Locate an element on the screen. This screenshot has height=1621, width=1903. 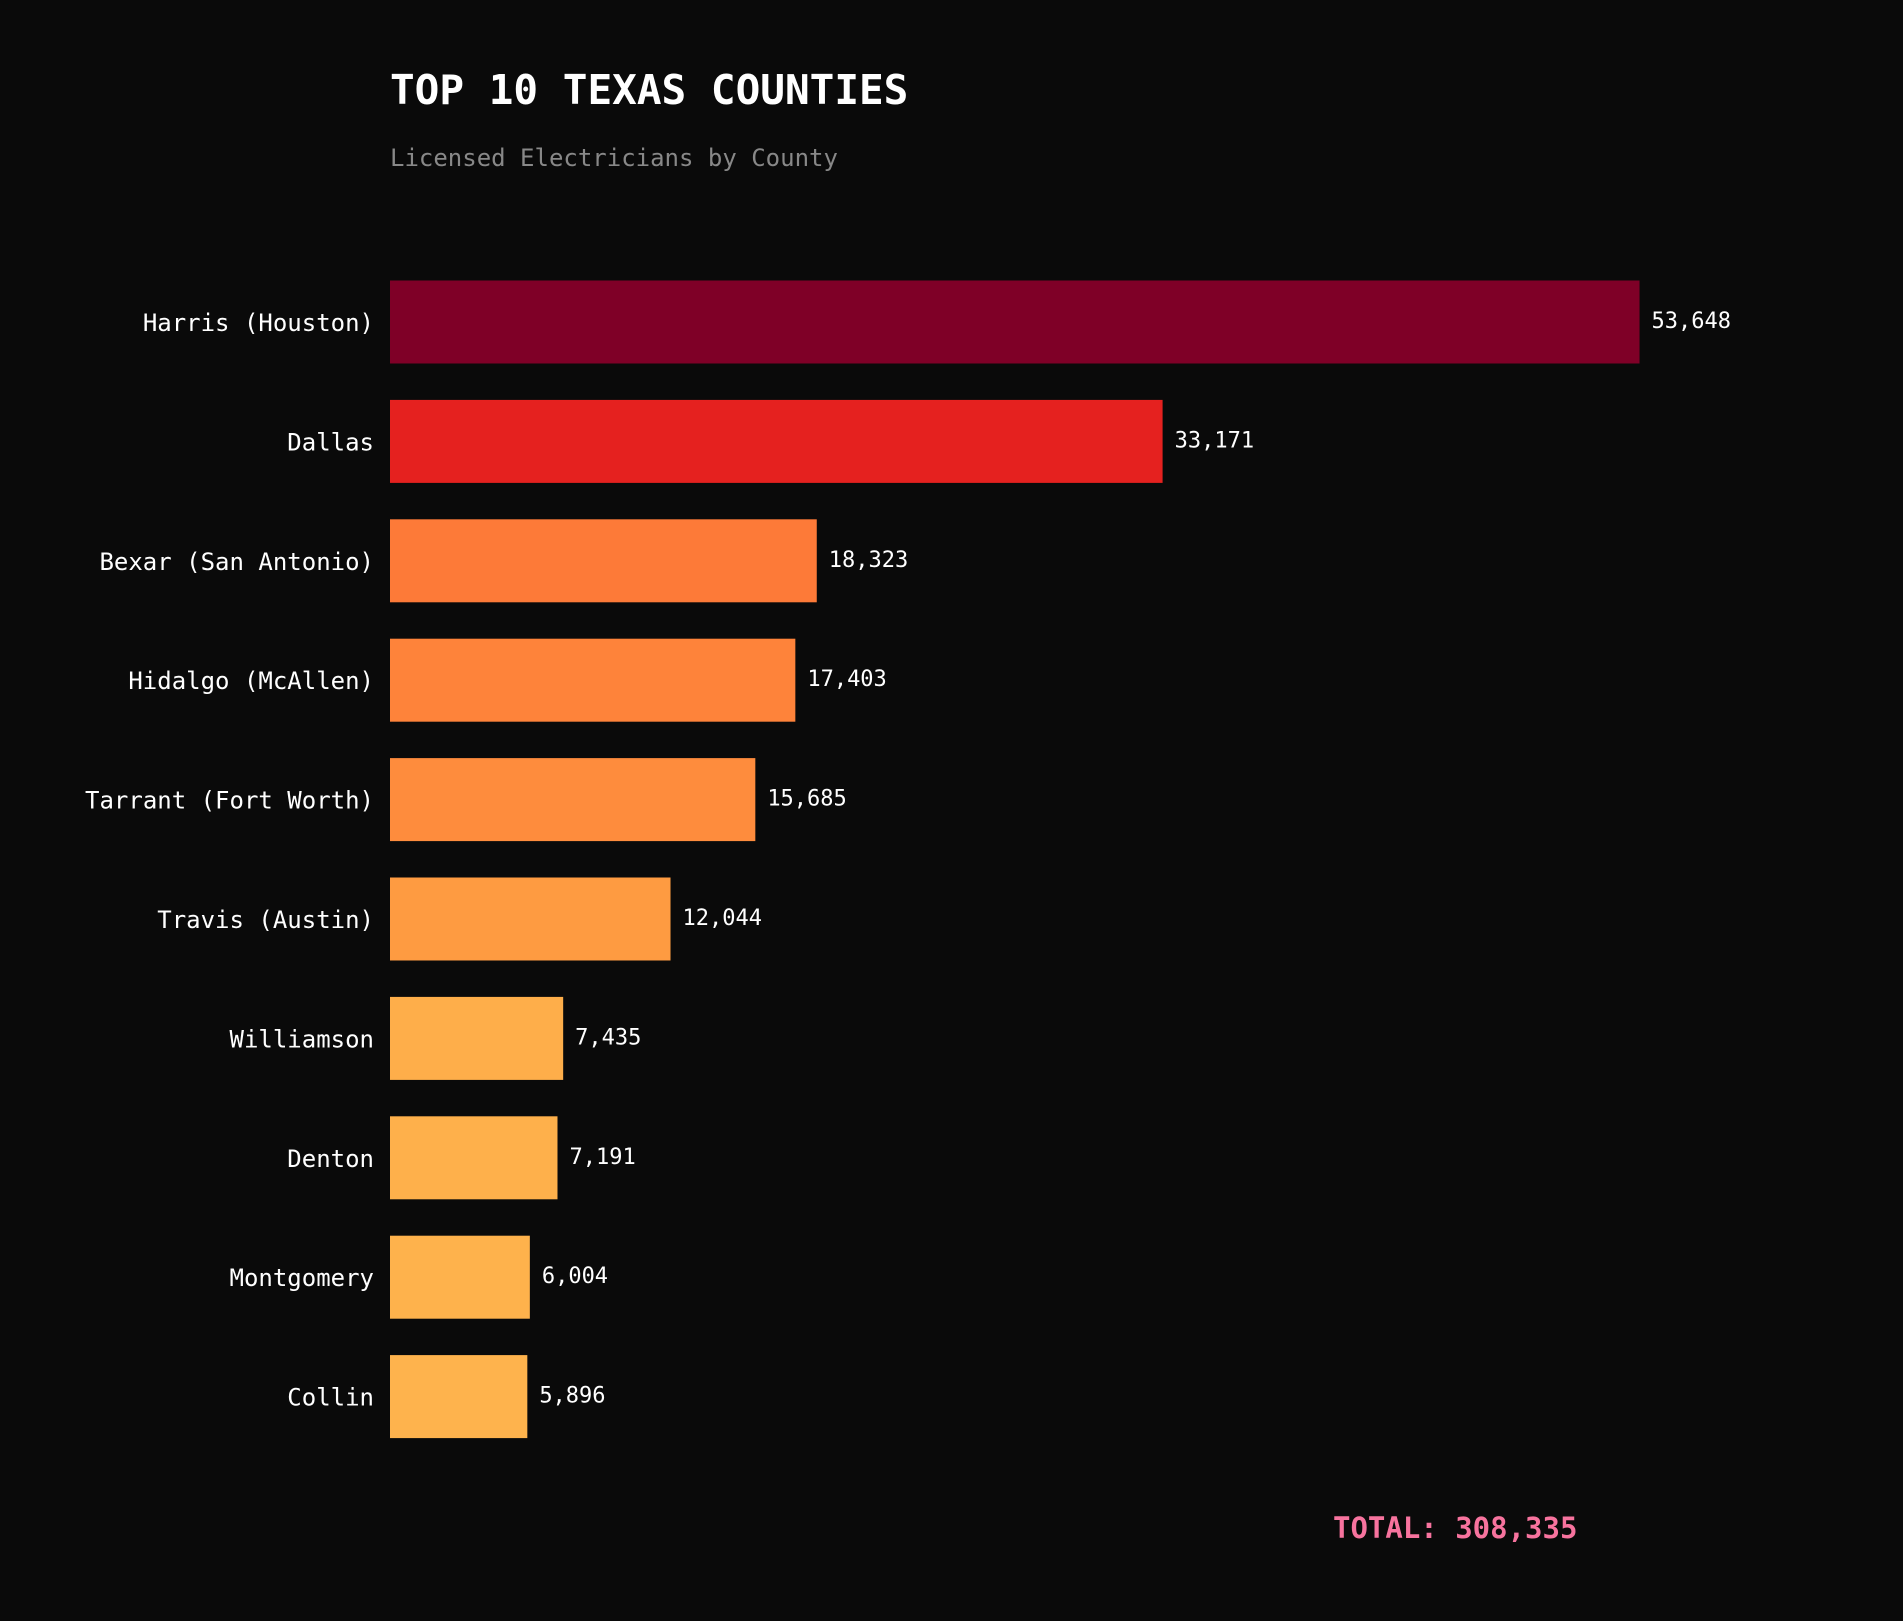
y-tick-label: Montgomery is located at coordinates (302, 1278).